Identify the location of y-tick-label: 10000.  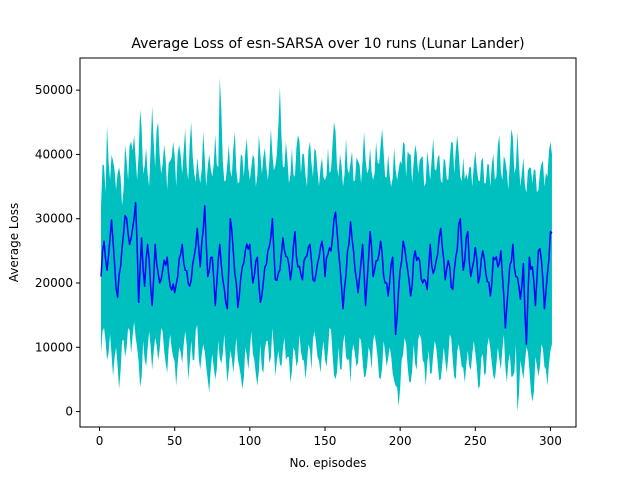
(54, 347).